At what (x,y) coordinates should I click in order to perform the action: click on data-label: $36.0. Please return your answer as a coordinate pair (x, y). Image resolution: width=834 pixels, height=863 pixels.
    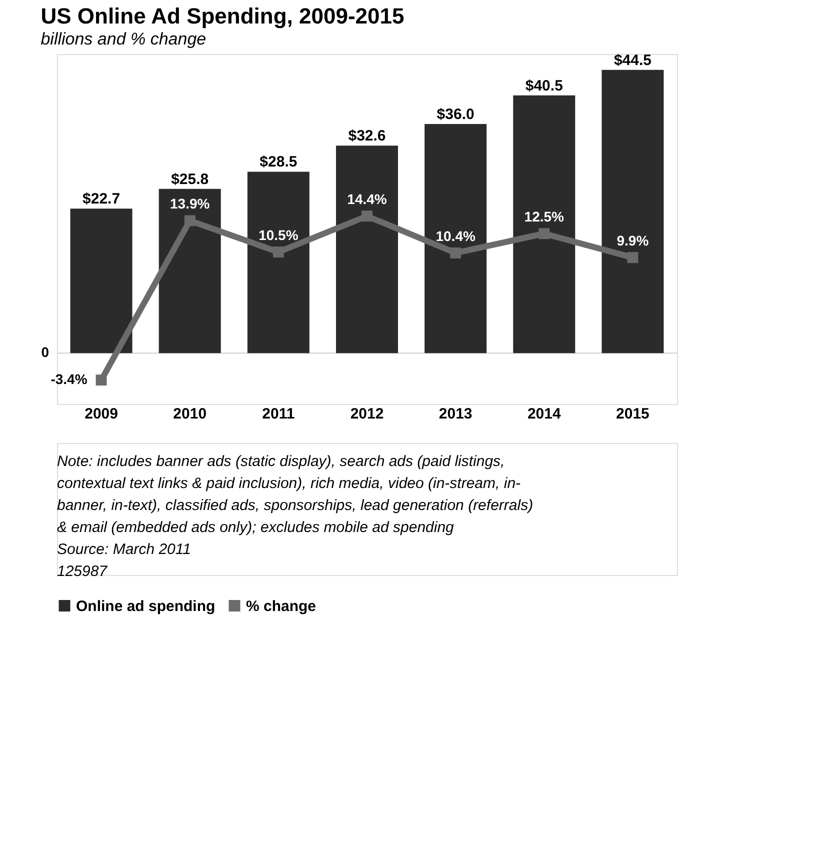
    Looking at the image, I should click on (455, 114).